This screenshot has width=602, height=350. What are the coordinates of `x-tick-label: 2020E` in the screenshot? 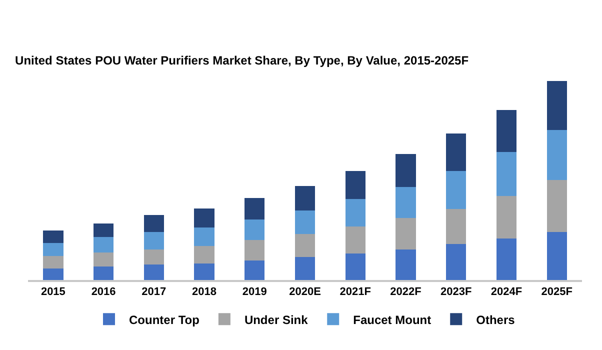 It's located at (305, 292).